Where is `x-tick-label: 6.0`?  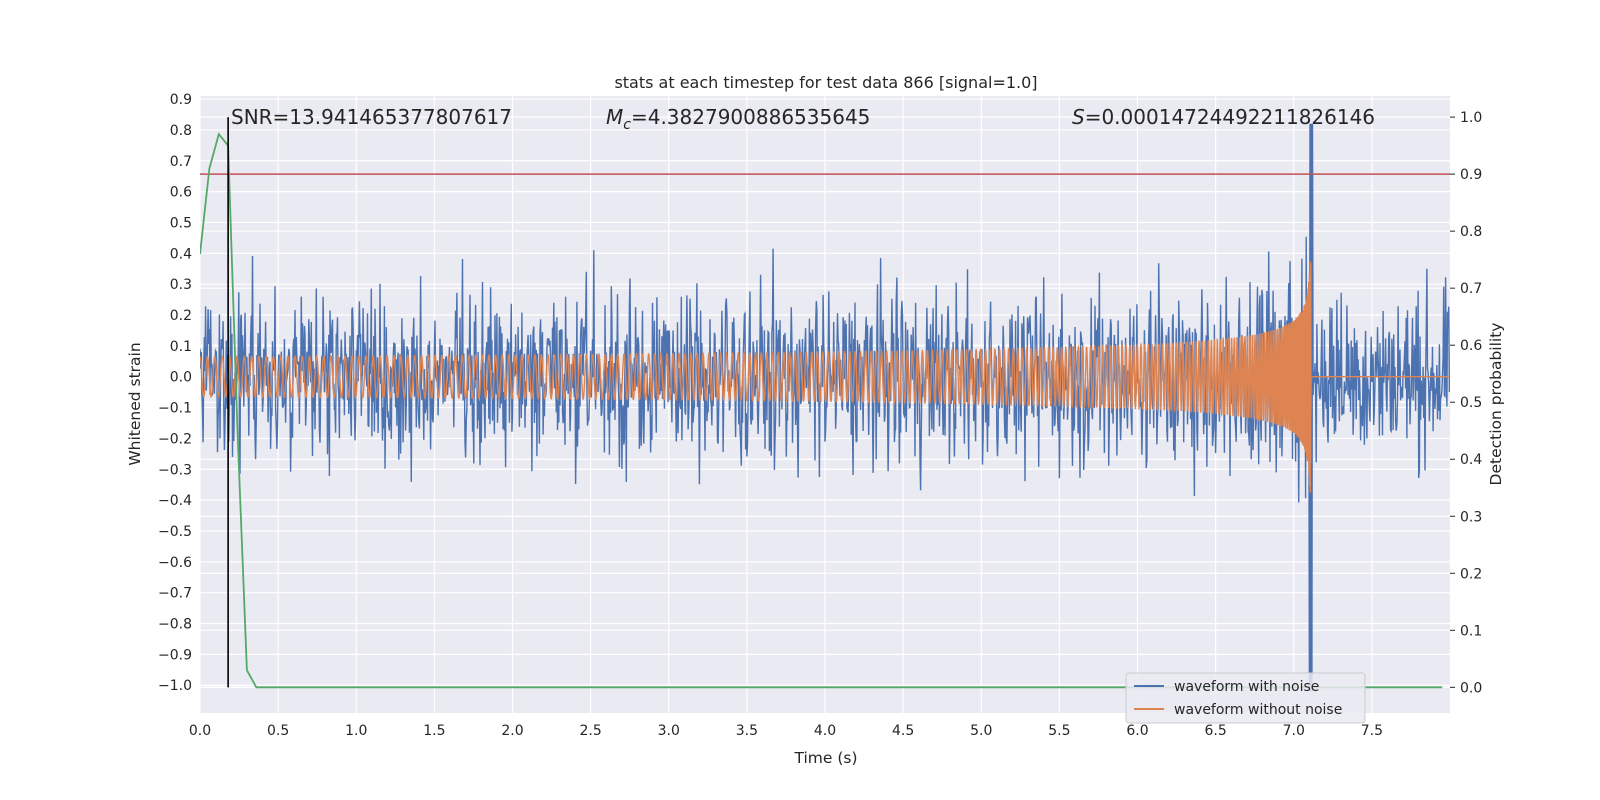 x-tick-label: 6.0 is located at coordinates (1137, 731).